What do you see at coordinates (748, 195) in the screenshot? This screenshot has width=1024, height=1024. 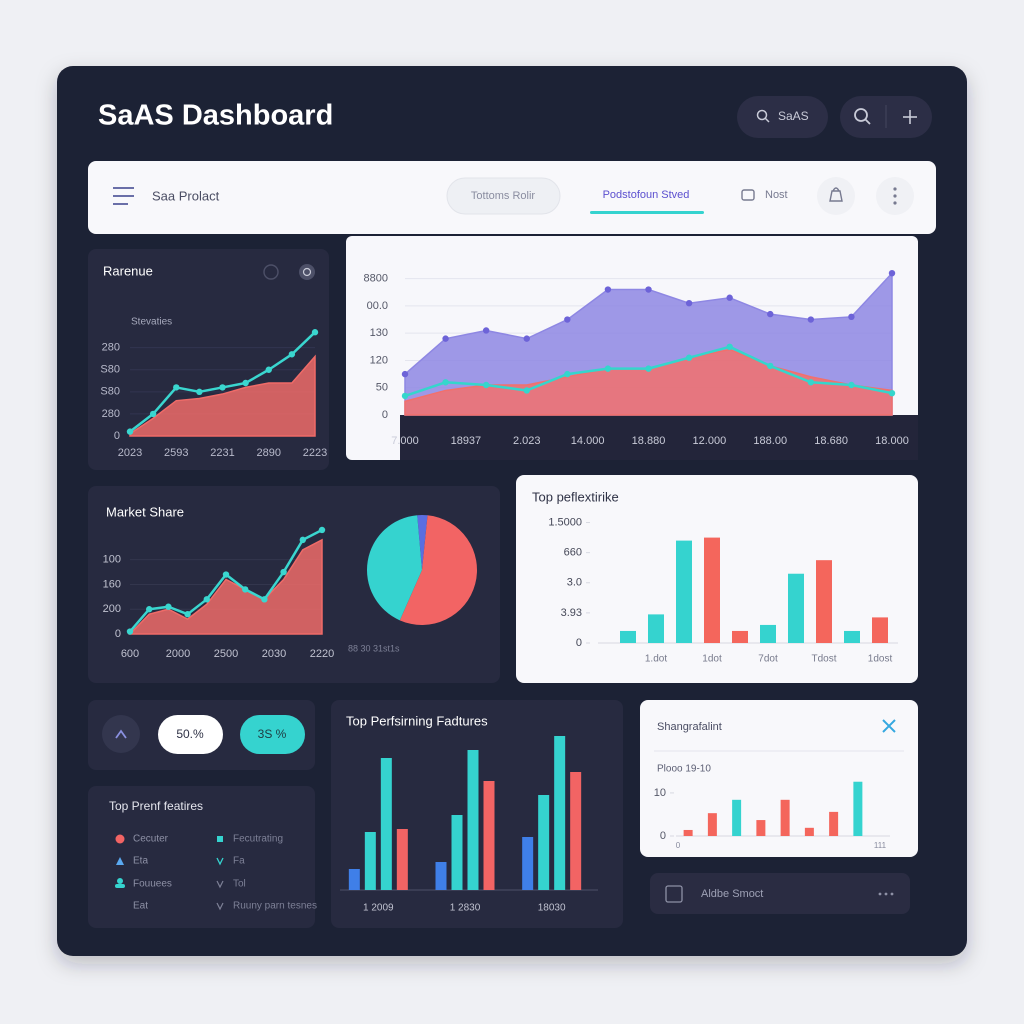 I see `tab-icon` at bounding box center [748, 195].